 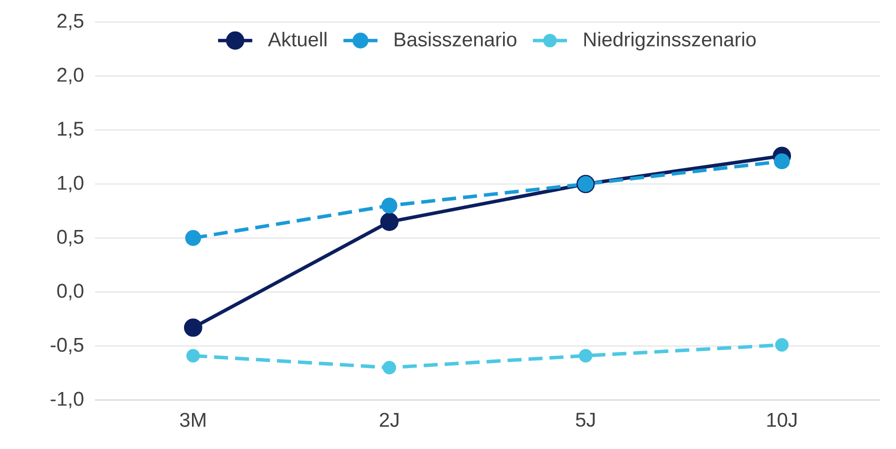 I want to click on y-tick-label: 0,5, so click(x=70, y=238).